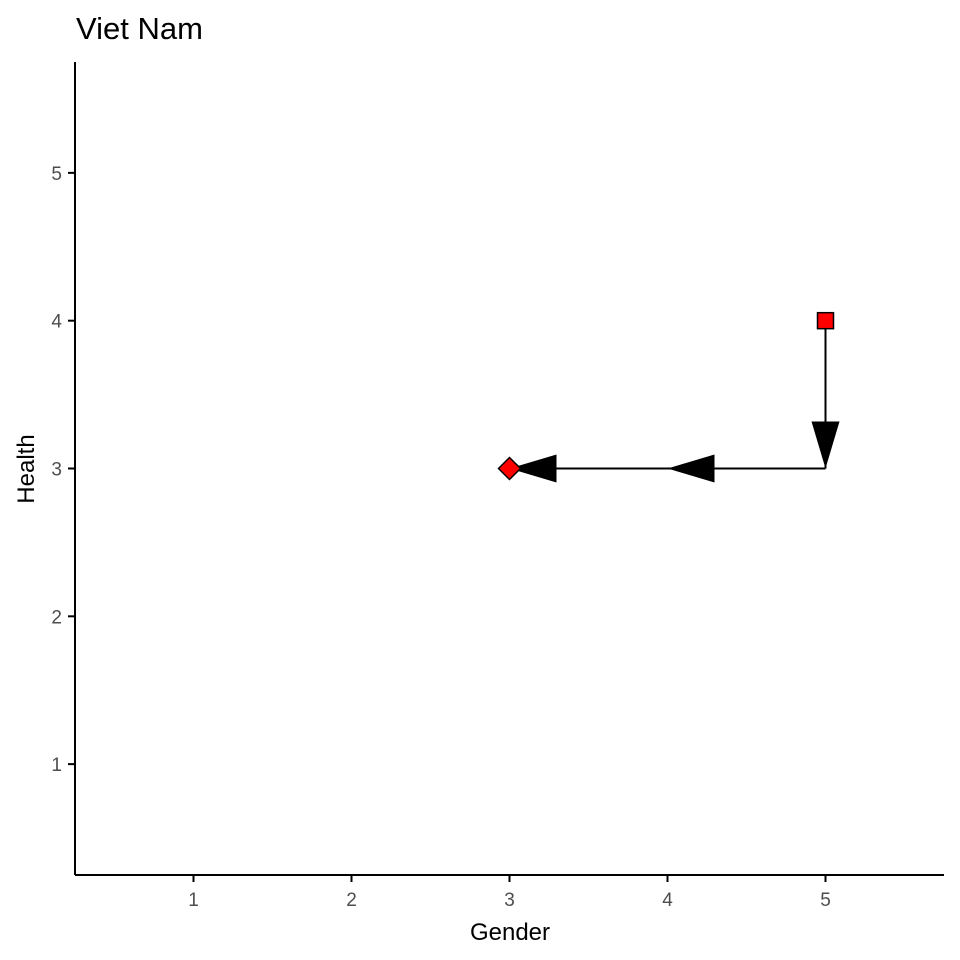 Image resolution: width=960 pixels, height=960 pixels. Describe the element at coordinates (667, 900) in the screenshot. I see `x-tick-label: 4` at that location.